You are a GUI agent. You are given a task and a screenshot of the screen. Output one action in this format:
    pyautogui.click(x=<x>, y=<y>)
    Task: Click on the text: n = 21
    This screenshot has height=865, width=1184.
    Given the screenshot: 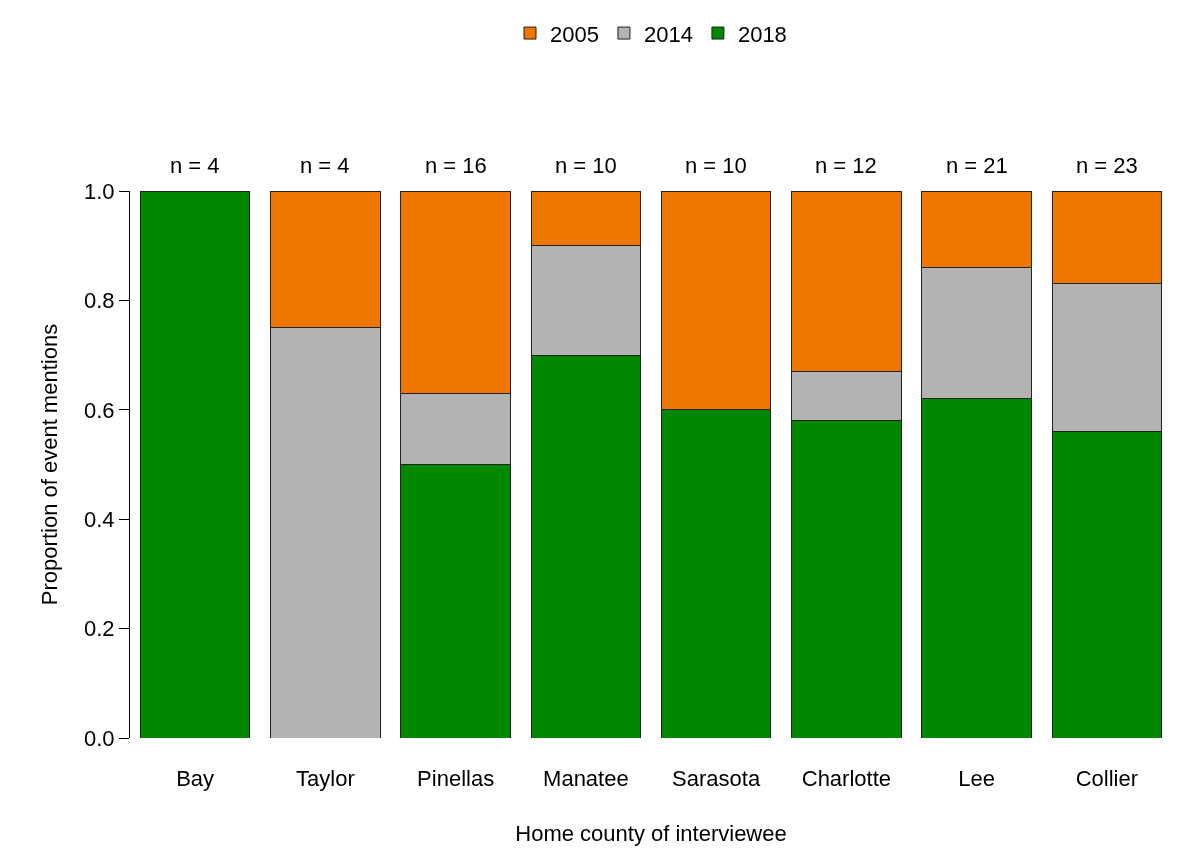 What is the action you would take?
    pyautogui.click(x=977, y=165)
    